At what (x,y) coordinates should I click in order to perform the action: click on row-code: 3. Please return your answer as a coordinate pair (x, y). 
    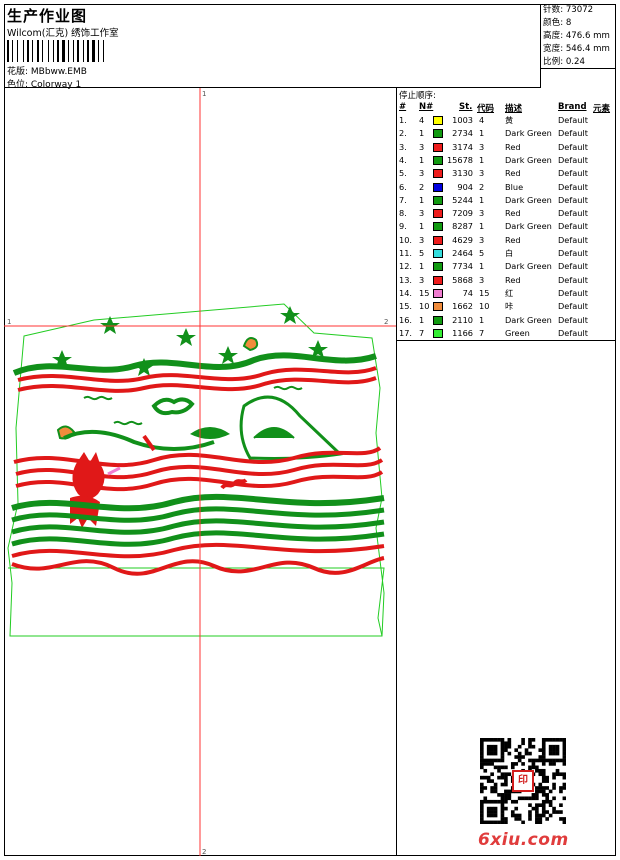
    Looking at the image, I should click on (482, 239).